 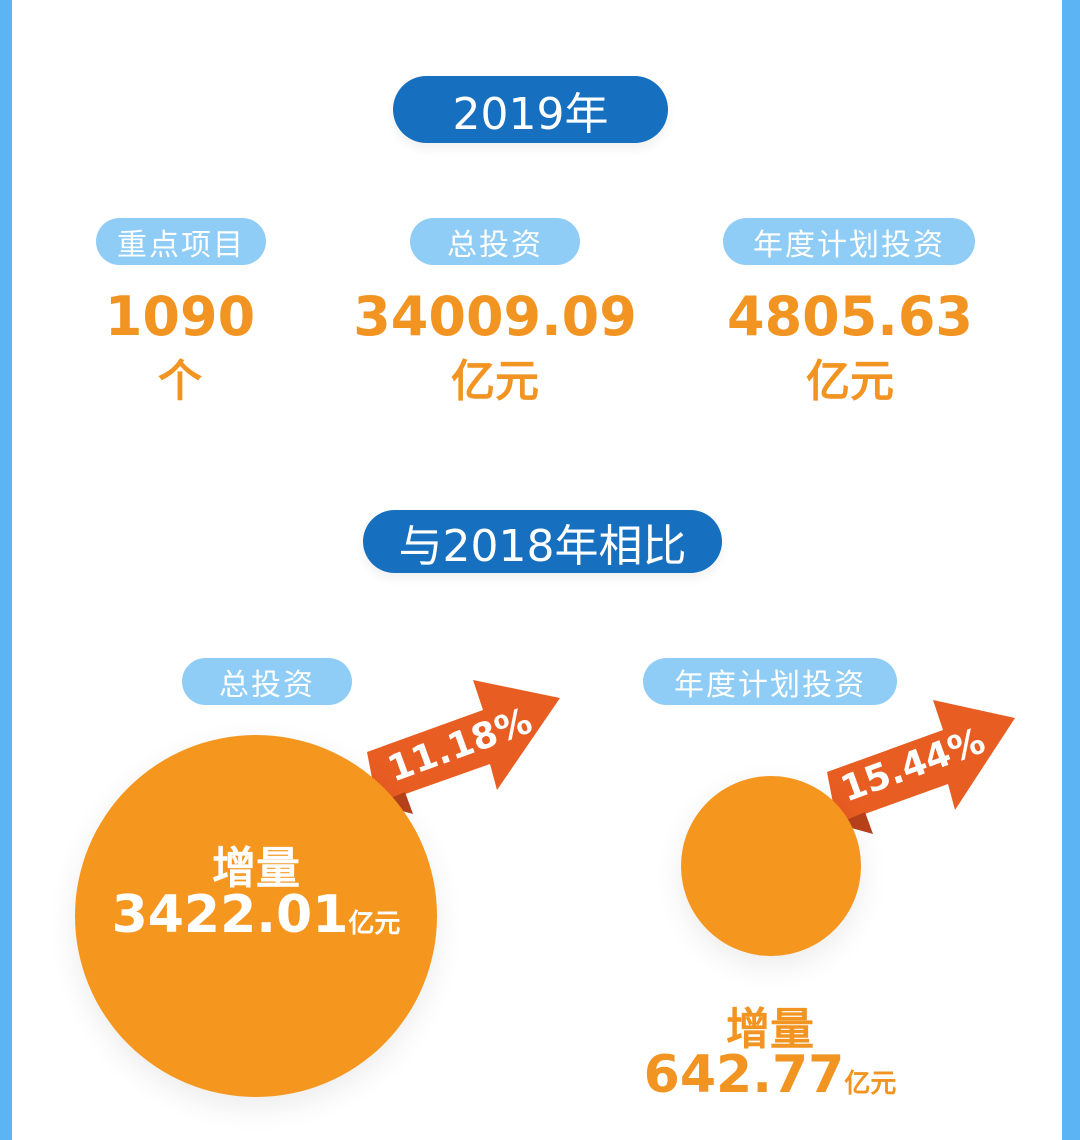 I want to click on total-investment-circle, so click(x=256, y=916).